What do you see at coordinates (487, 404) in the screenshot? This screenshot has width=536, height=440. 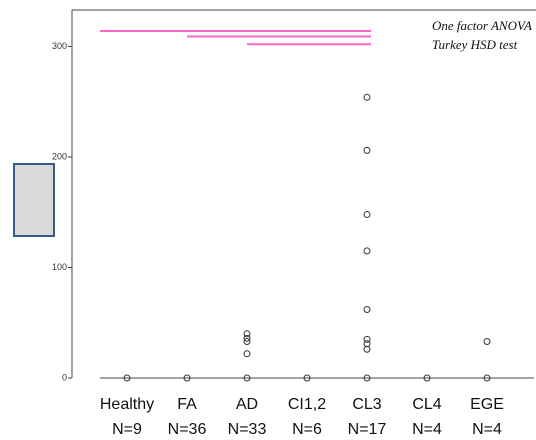 I see `x-tick-label: EGE` at bounding box center [487, 404].